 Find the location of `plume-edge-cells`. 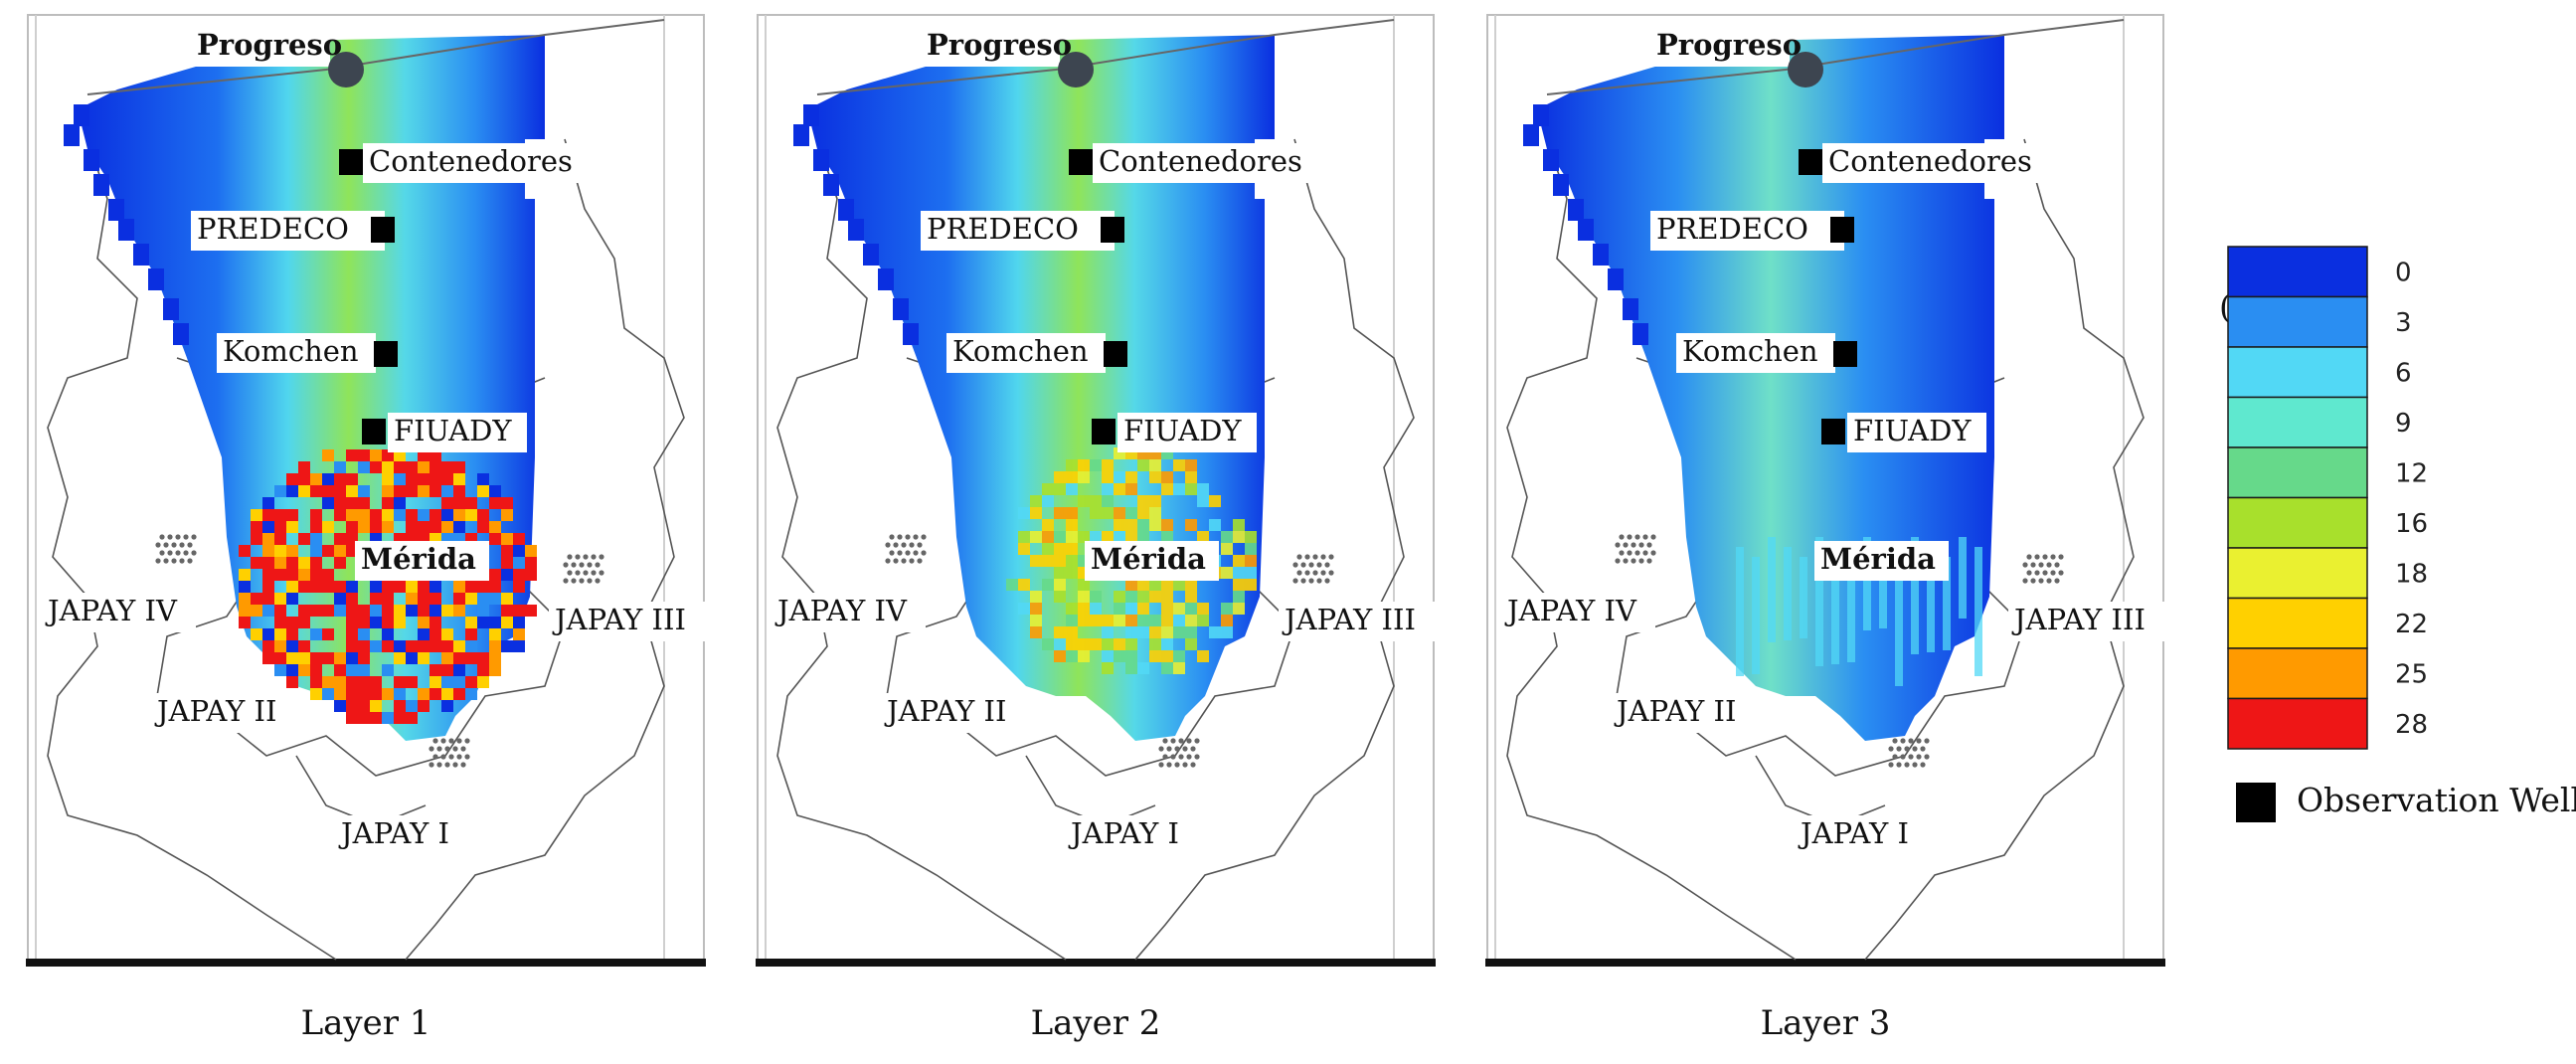

plume-edge-cells is located at coordinates (1585, 225).